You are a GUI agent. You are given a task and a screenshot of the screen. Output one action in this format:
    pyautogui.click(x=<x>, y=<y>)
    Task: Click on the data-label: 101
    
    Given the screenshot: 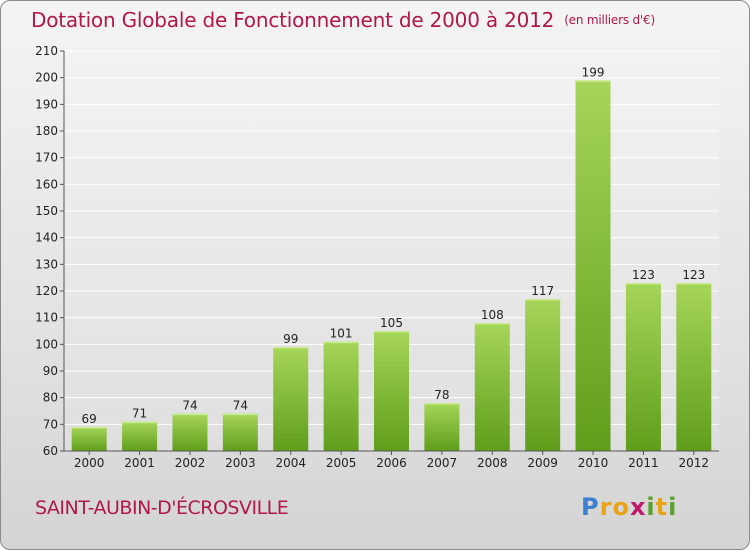 What is the action you would take?
    pyautogui.click(x=341, y=334)
    